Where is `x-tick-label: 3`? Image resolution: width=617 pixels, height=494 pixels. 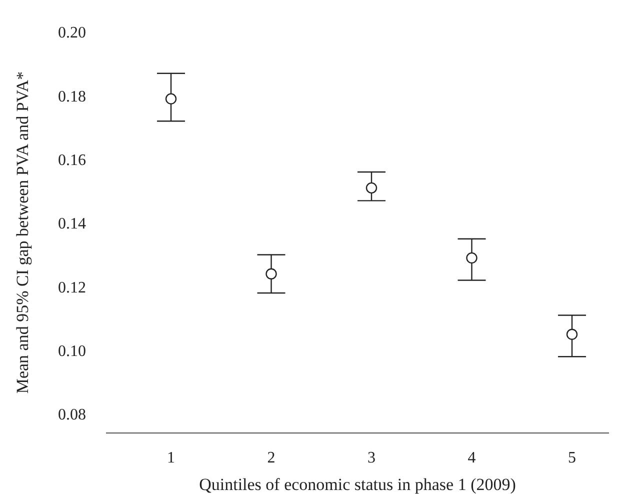 x-tick-label: 3 is located at coordinates (372, 457).